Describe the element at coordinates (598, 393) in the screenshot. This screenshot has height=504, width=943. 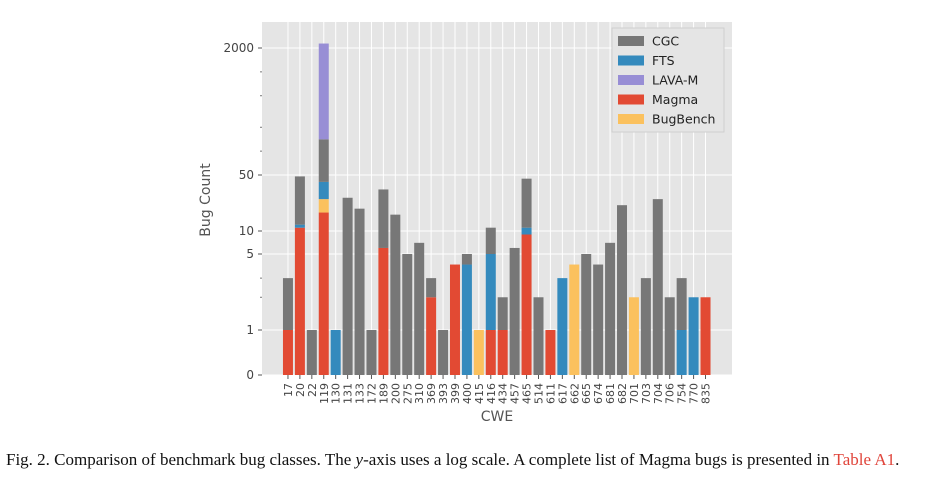
I see `x-tick-label: 674` at that location.